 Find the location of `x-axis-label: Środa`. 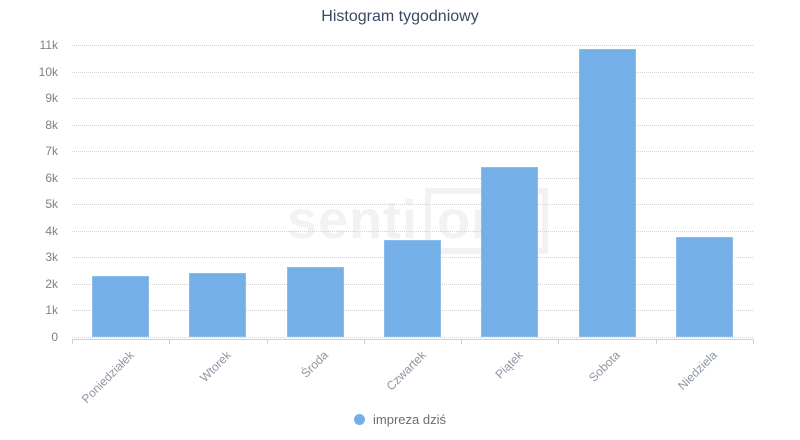

x-axis-label: Środa is located at coordinates (315, 364).